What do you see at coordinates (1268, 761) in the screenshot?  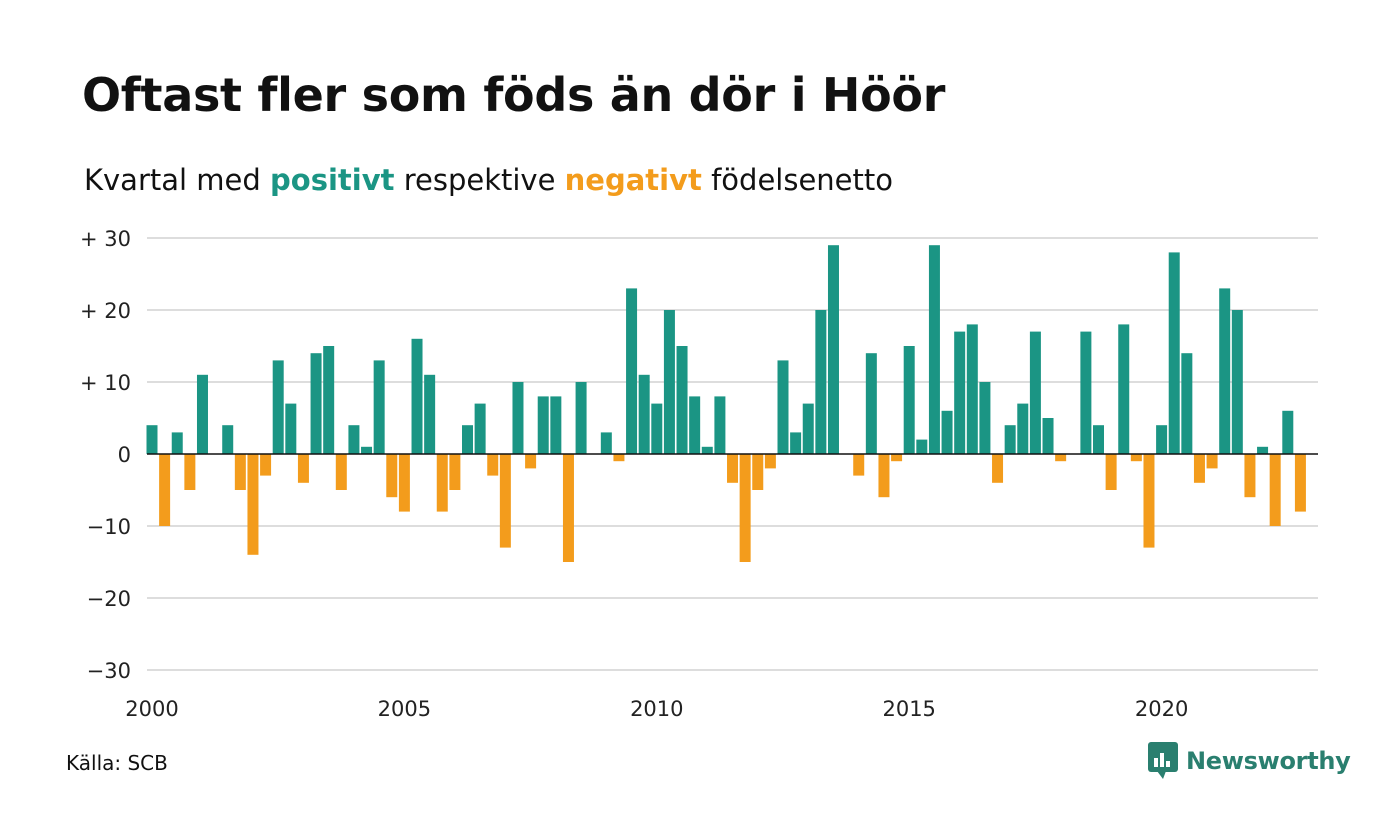 I see `brand-name: Newsworthy` at bounding box center [1268, 761].